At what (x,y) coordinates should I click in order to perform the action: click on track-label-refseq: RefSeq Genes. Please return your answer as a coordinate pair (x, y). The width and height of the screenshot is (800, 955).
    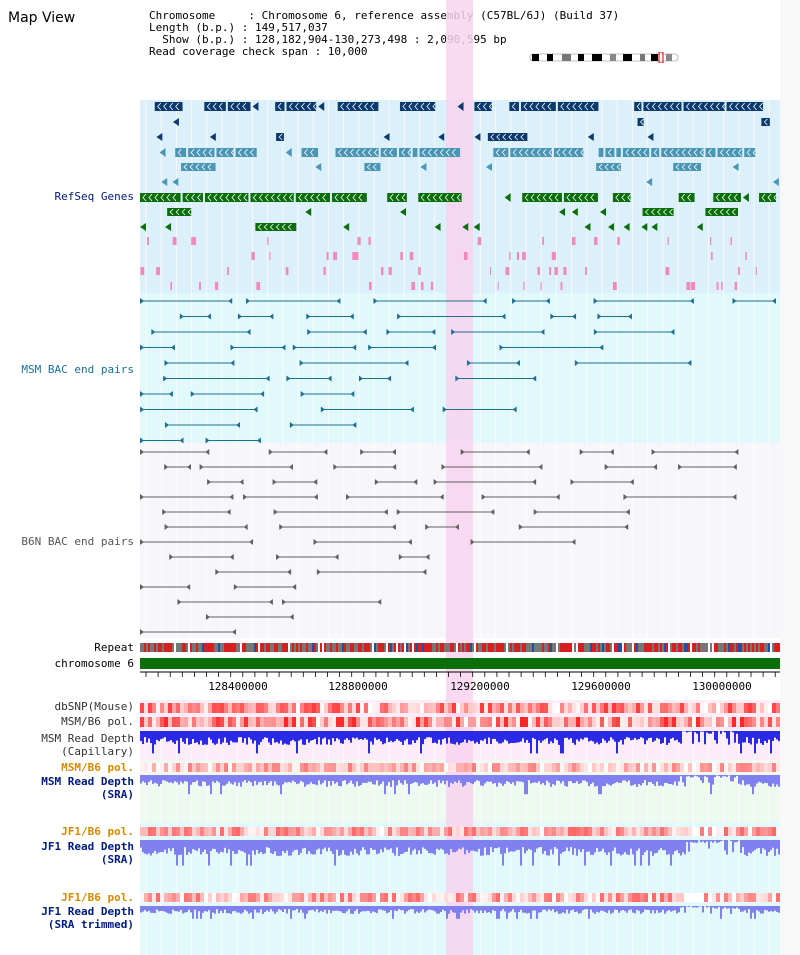
    Looking at the image, I should click on (94, 196).